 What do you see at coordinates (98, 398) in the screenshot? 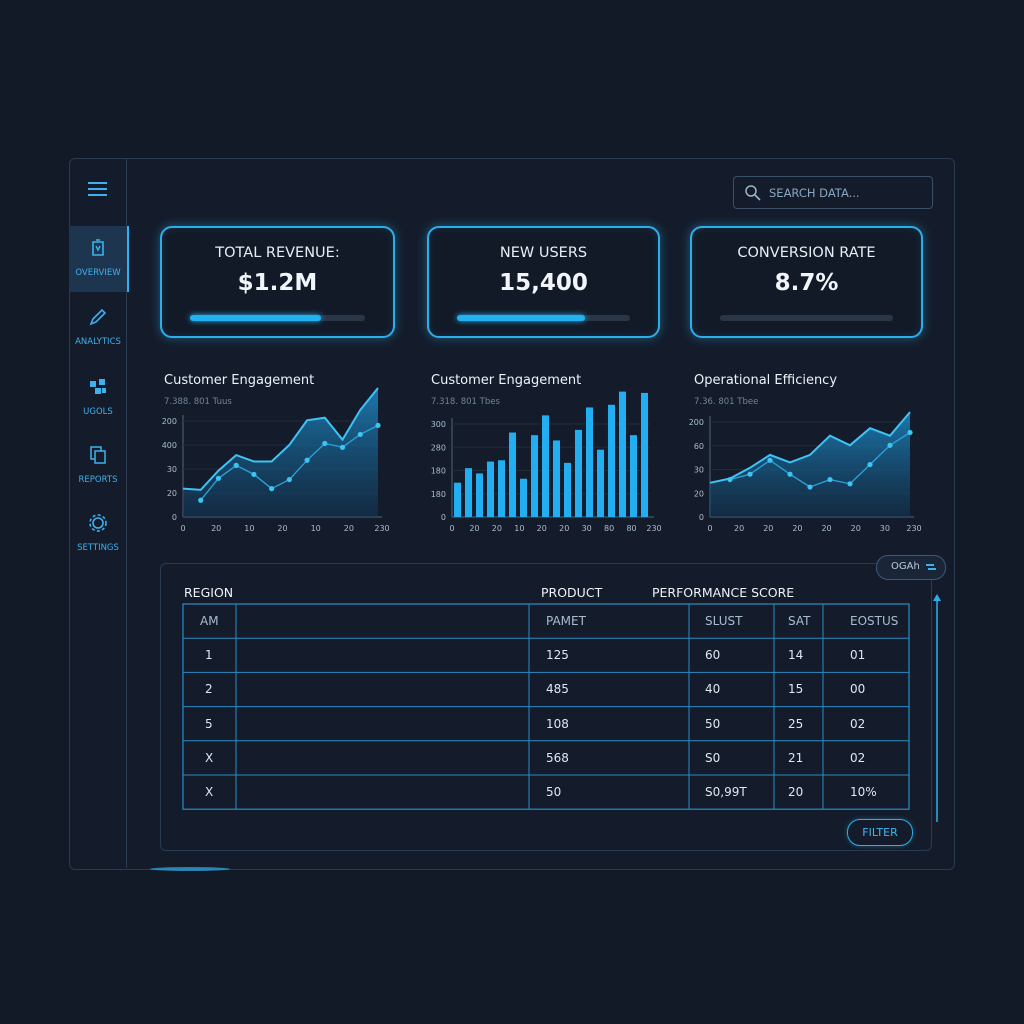
I see `nav-item: UGOLS` at bounding box center [98, 398].